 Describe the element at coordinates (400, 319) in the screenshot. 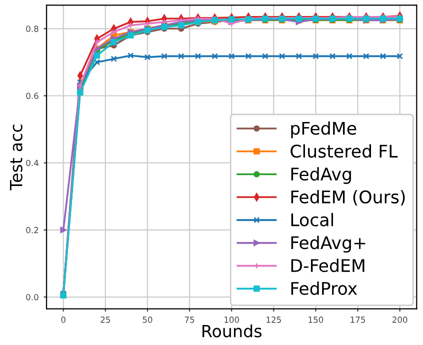

I see `x-tick-label: 200` at that location.